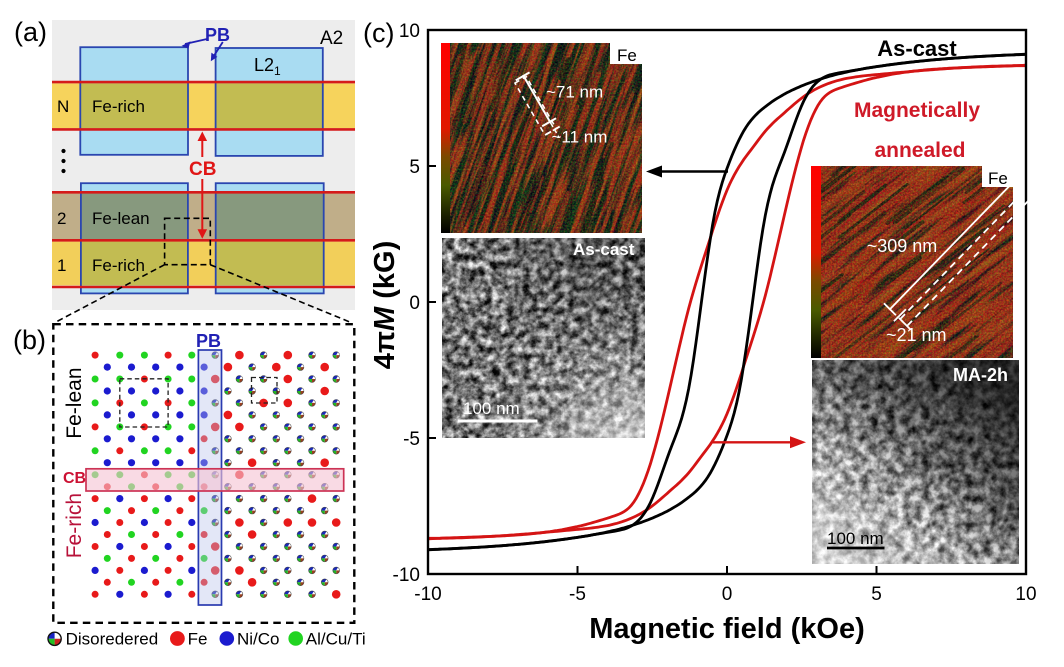 This screenshot has width=1064, height=667. What do you see at coordinates (378, 33) in the screenshot?
I see `svg-text: (c)` at bounding box center [378, 33].